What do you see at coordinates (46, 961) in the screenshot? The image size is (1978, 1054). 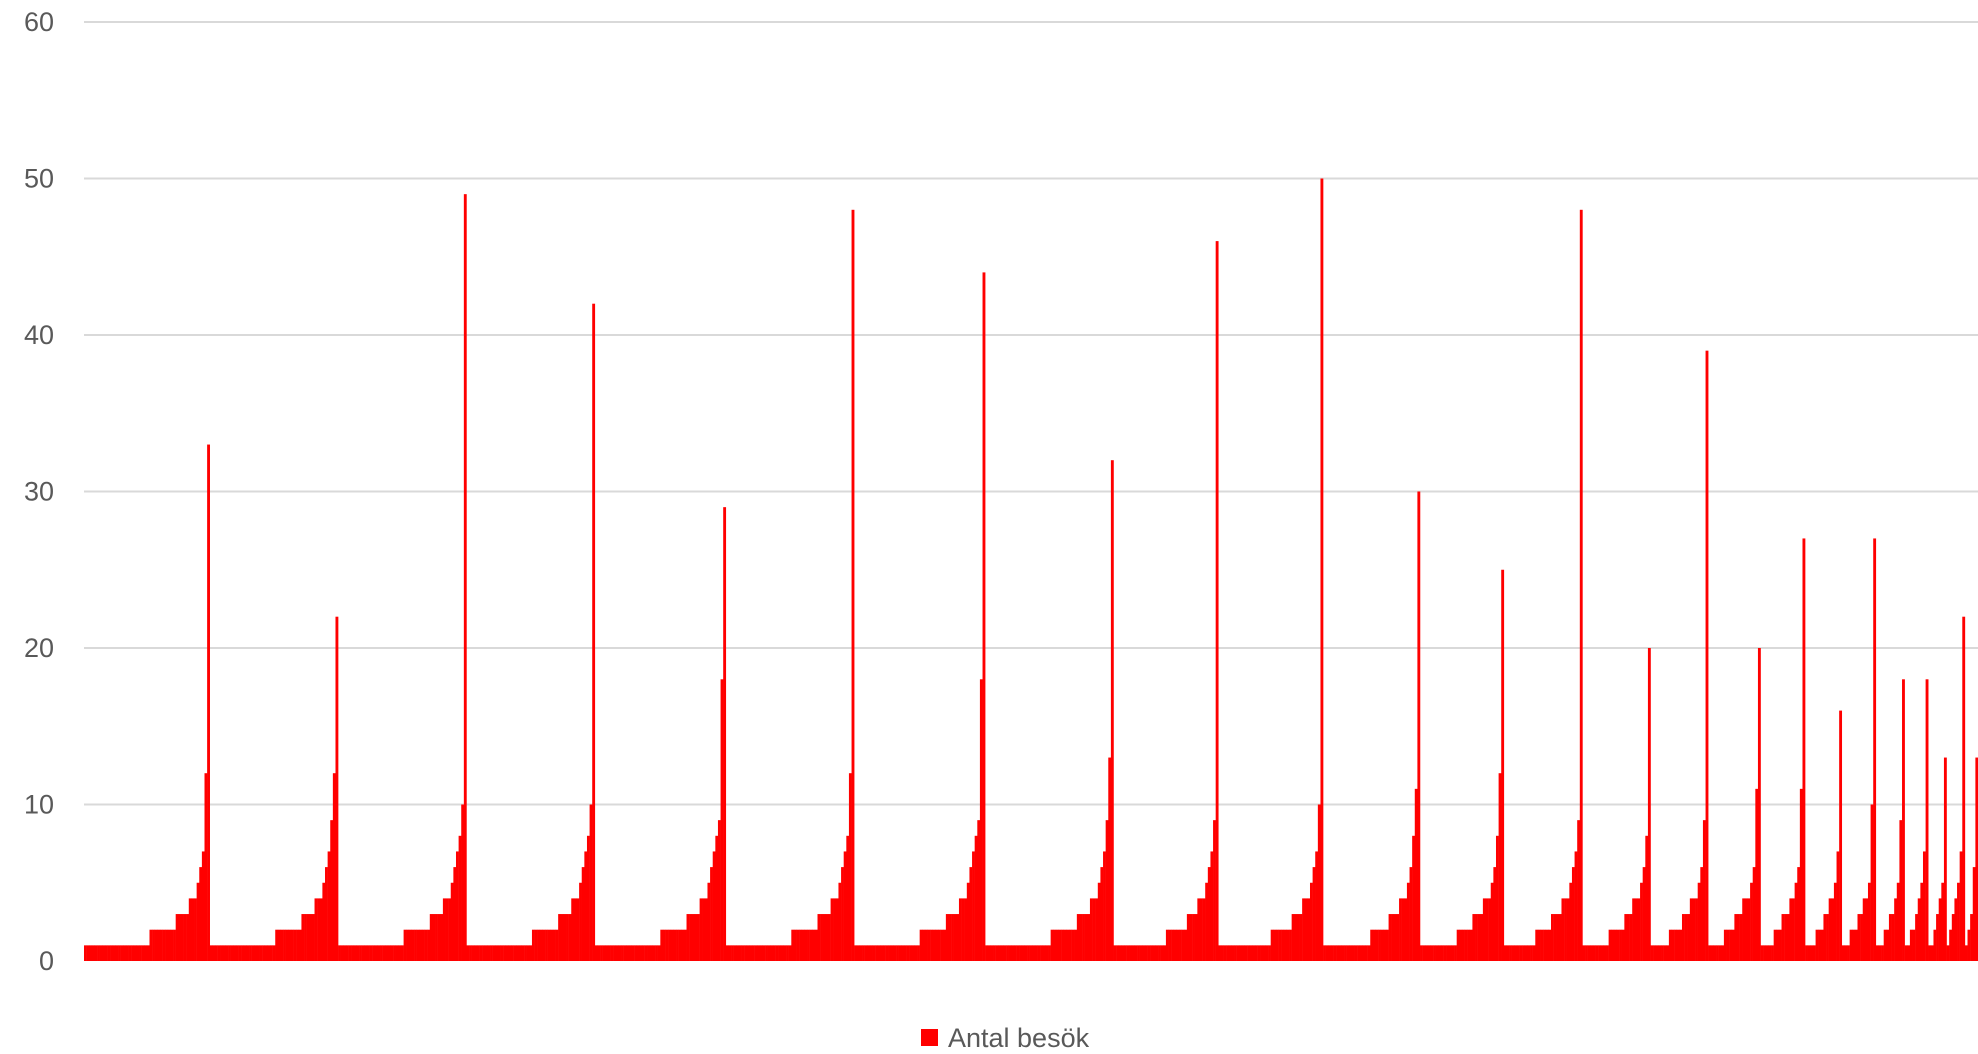 I see `y-tick-label-0: 0` at bounding box center [46, 961].